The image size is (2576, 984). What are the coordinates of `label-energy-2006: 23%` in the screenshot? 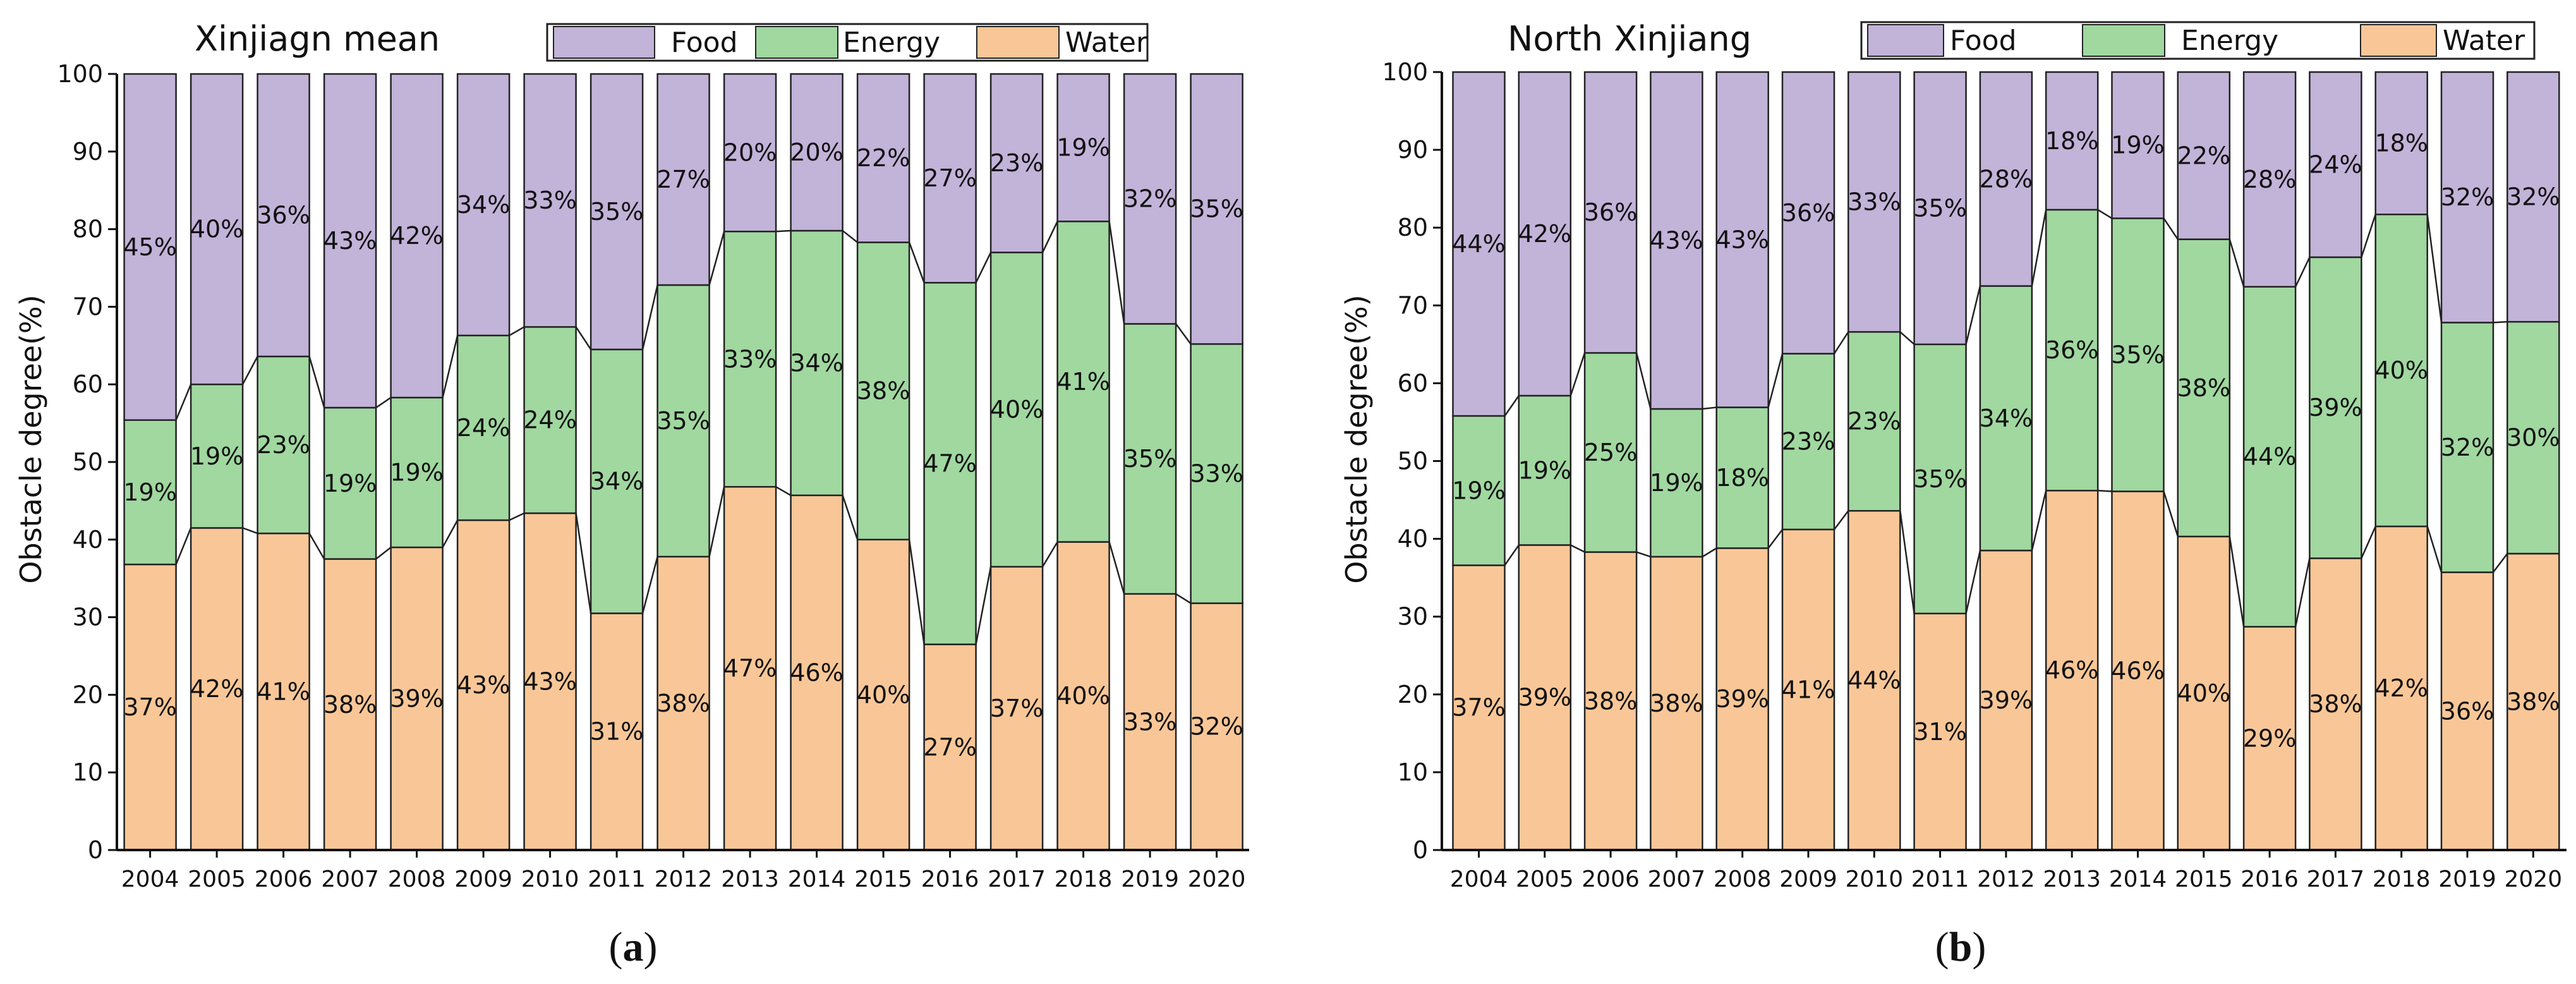 It's located at (283, 445).